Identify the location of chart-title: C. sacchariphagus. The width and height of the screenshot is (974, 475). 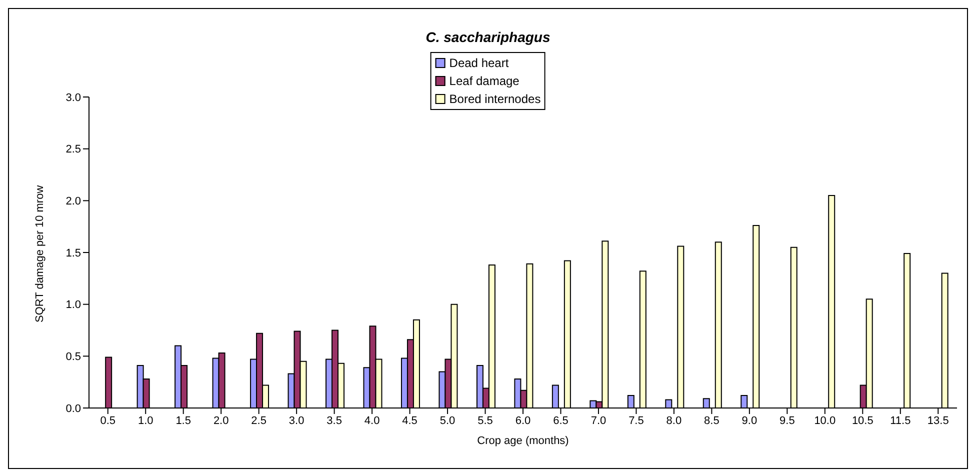
(488, 37).